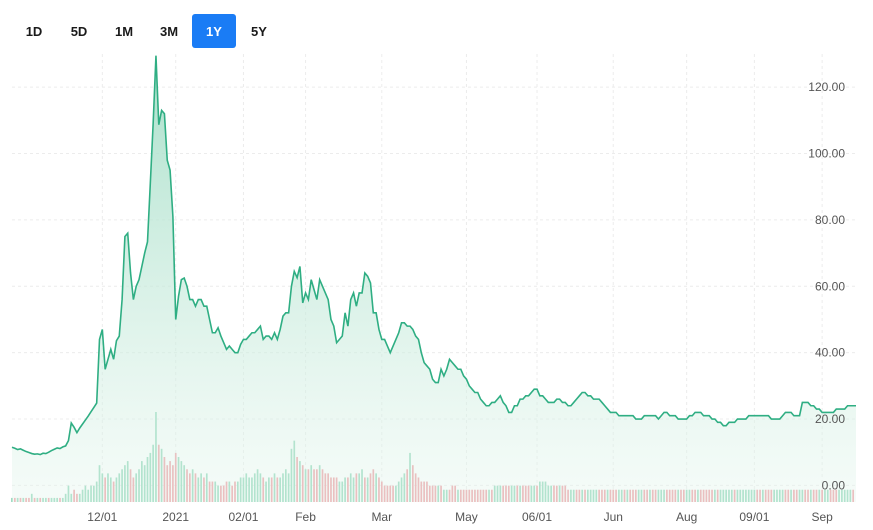 The width and height of the screenshot is (873, 530). Describe the element at coordinates (175, 517) in the screenshot. I see `x-tick-label: 2021` at that location.